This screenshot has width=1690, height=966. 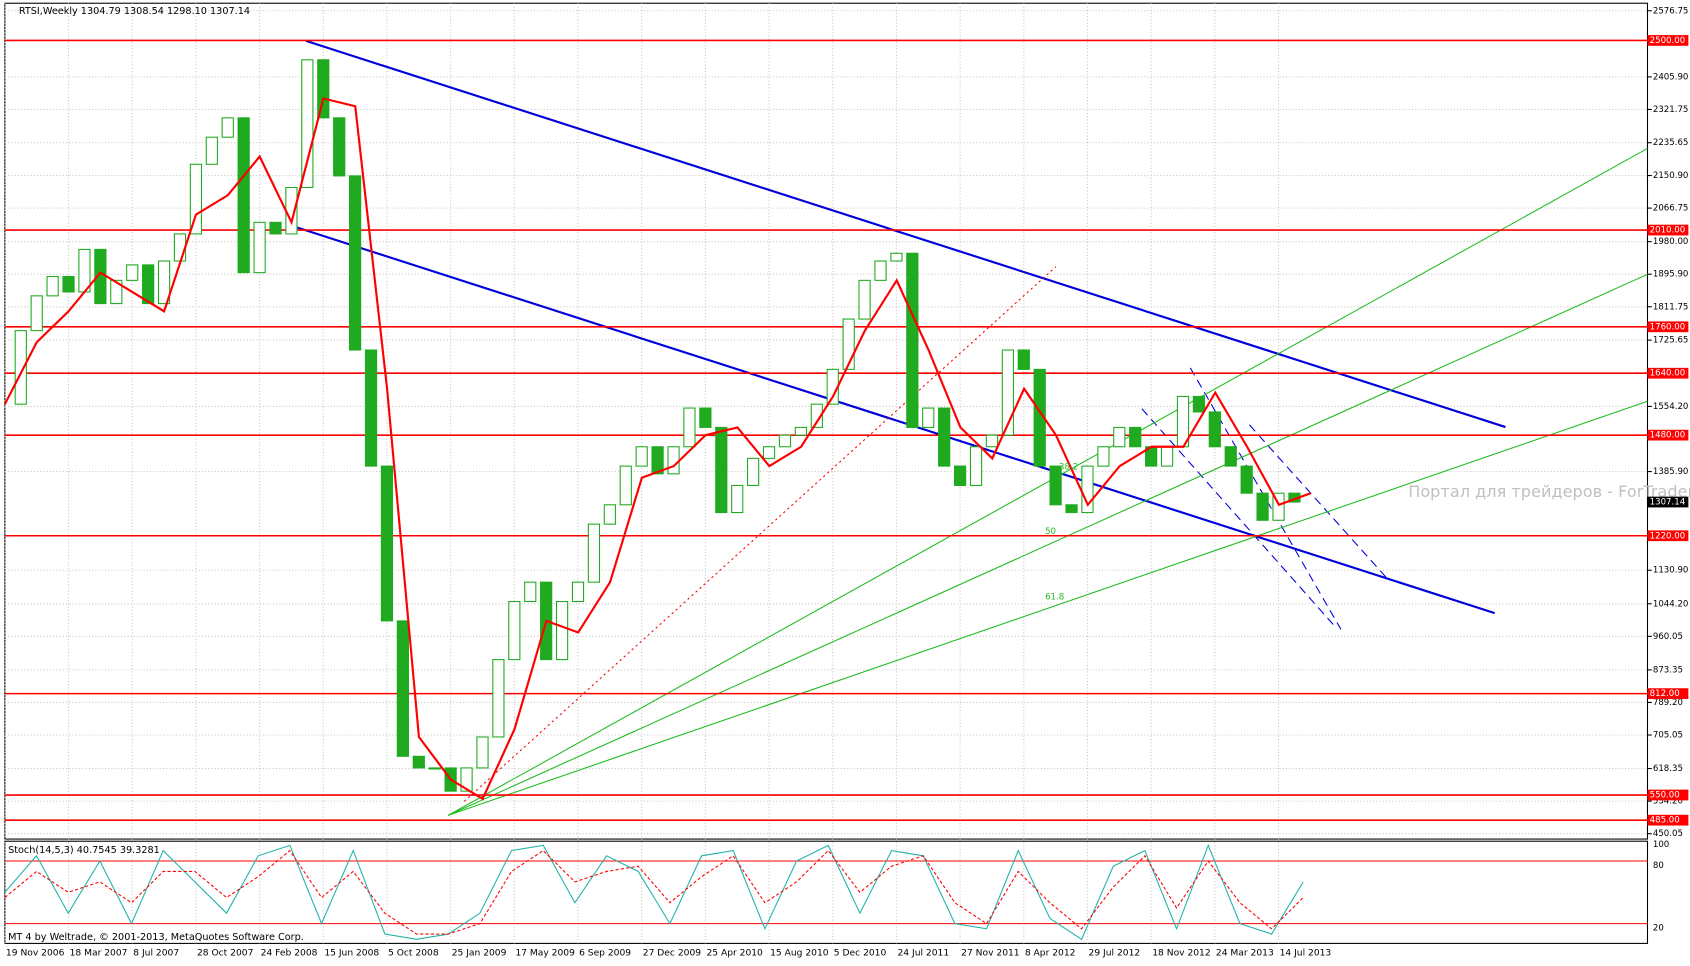 I want to click on stoch-main, so click(x=654, y=892).